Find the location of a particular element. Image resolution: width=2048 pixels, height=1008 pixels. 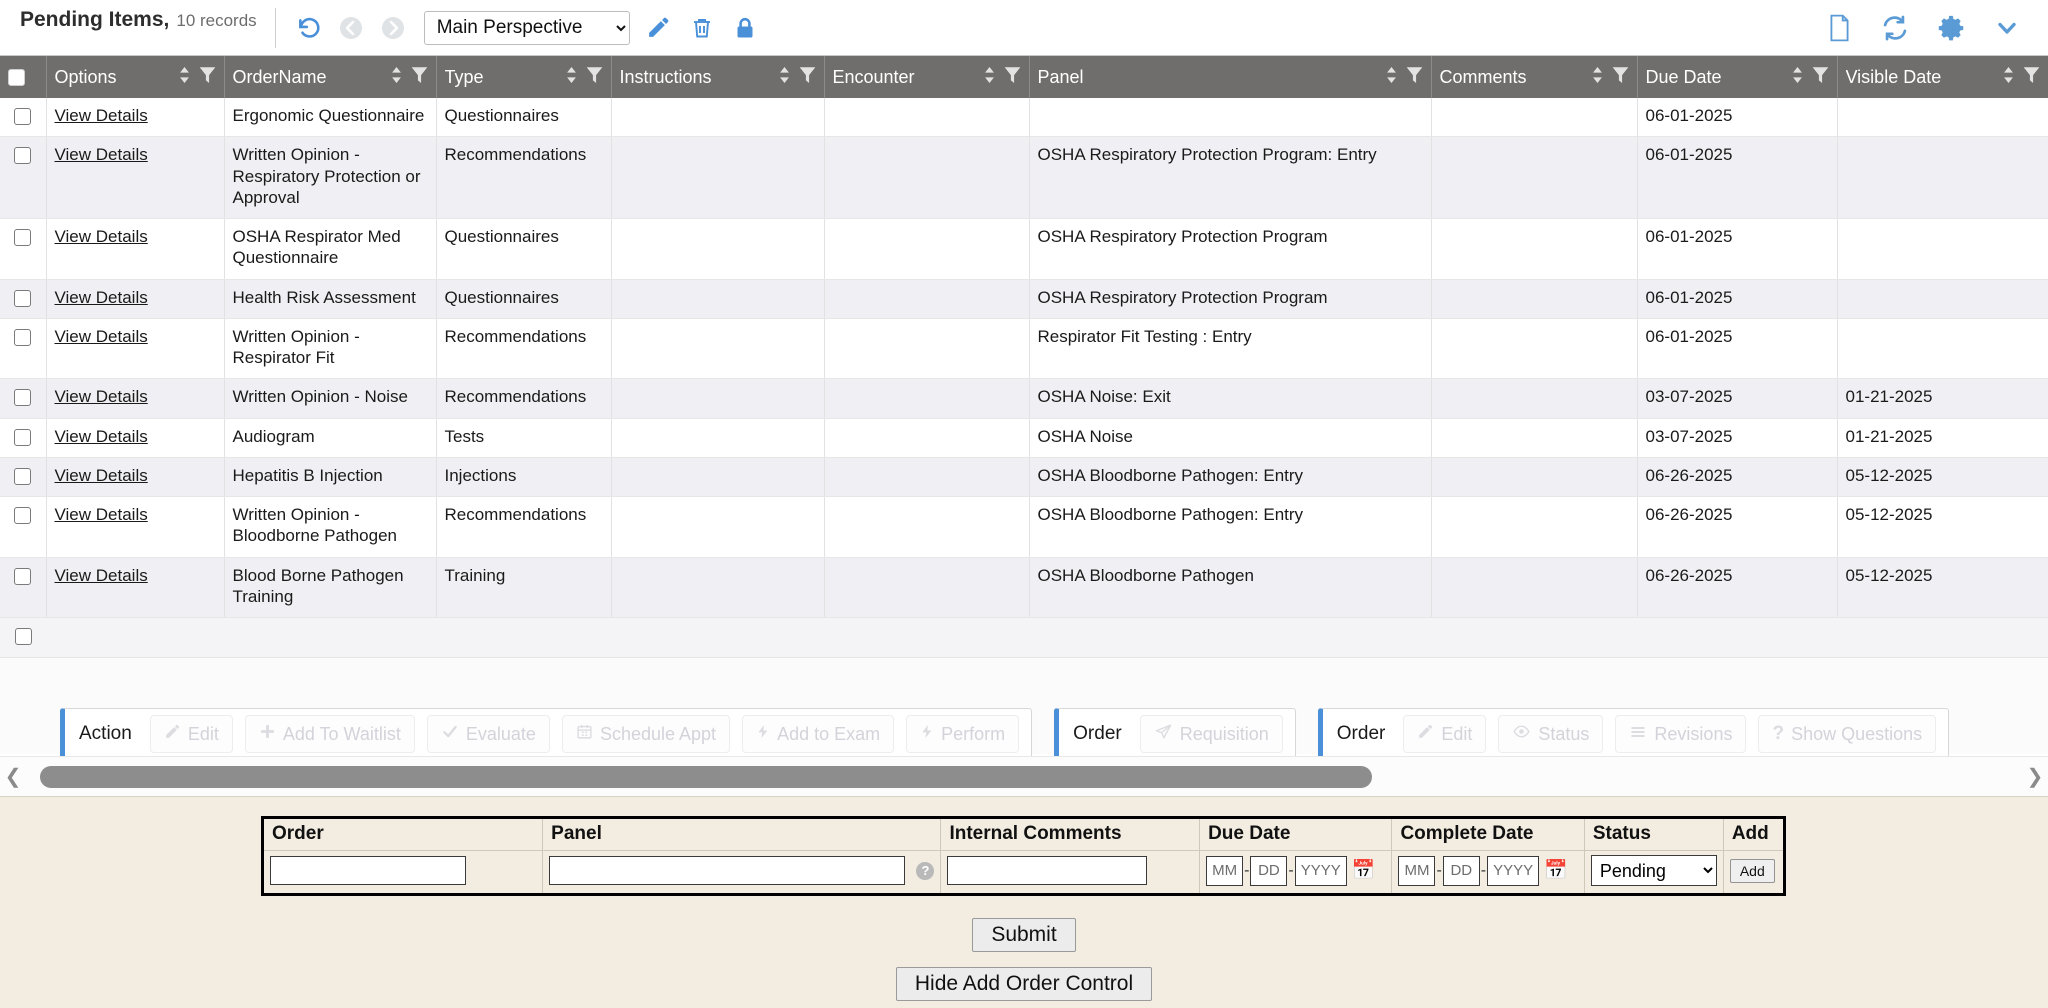

complete-date-day-input is located at coordinates (1461, 870).